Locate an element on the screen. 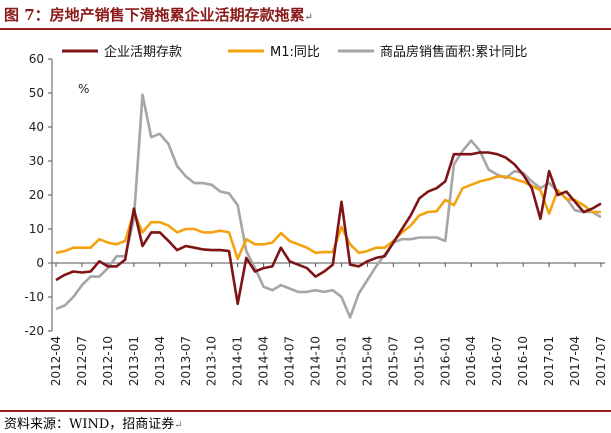  y-tick-label: -20 is located at coordinates (34, 331).